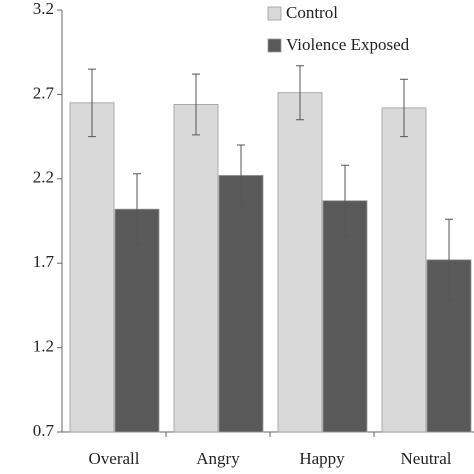  I want to click on legend-label: Control, so click(312, 12).